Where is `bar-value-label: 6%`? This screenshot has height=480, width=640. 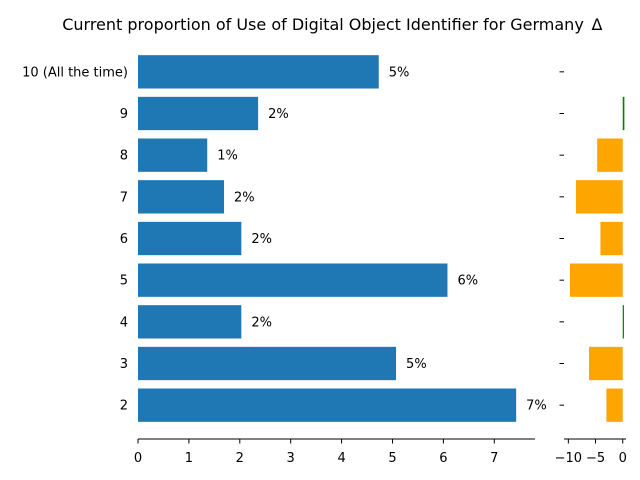 bar-value-label: 6% is located at coordinates (467, 281).